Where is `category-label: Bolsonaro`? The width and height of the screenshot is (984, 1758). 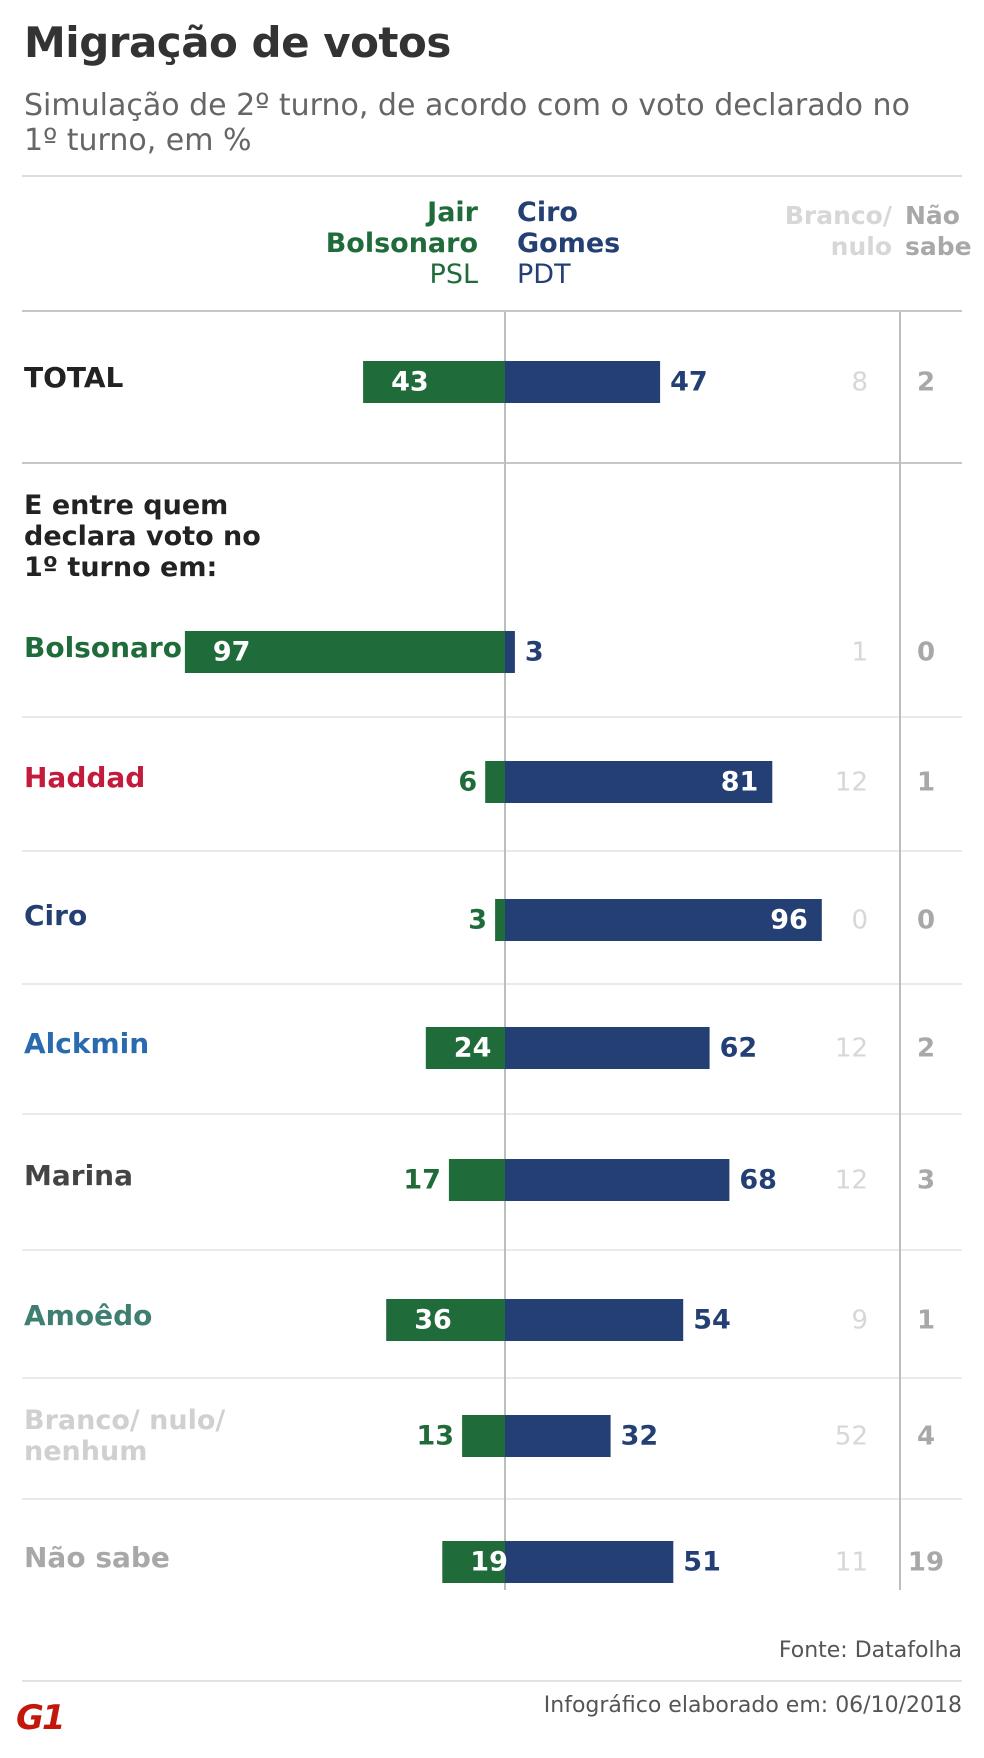
category-label: Bolsonaro is located at coordinates (103, 647).